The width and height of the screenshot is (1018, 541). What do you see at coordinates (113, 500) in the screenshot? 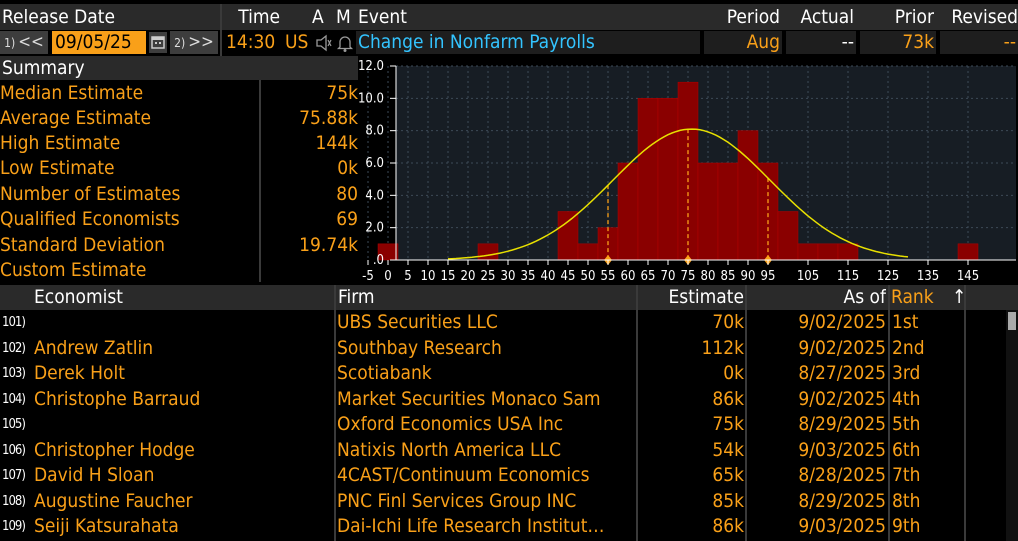
I see `economist-name: Augustine Faucher` at bounding box center [113, 500].